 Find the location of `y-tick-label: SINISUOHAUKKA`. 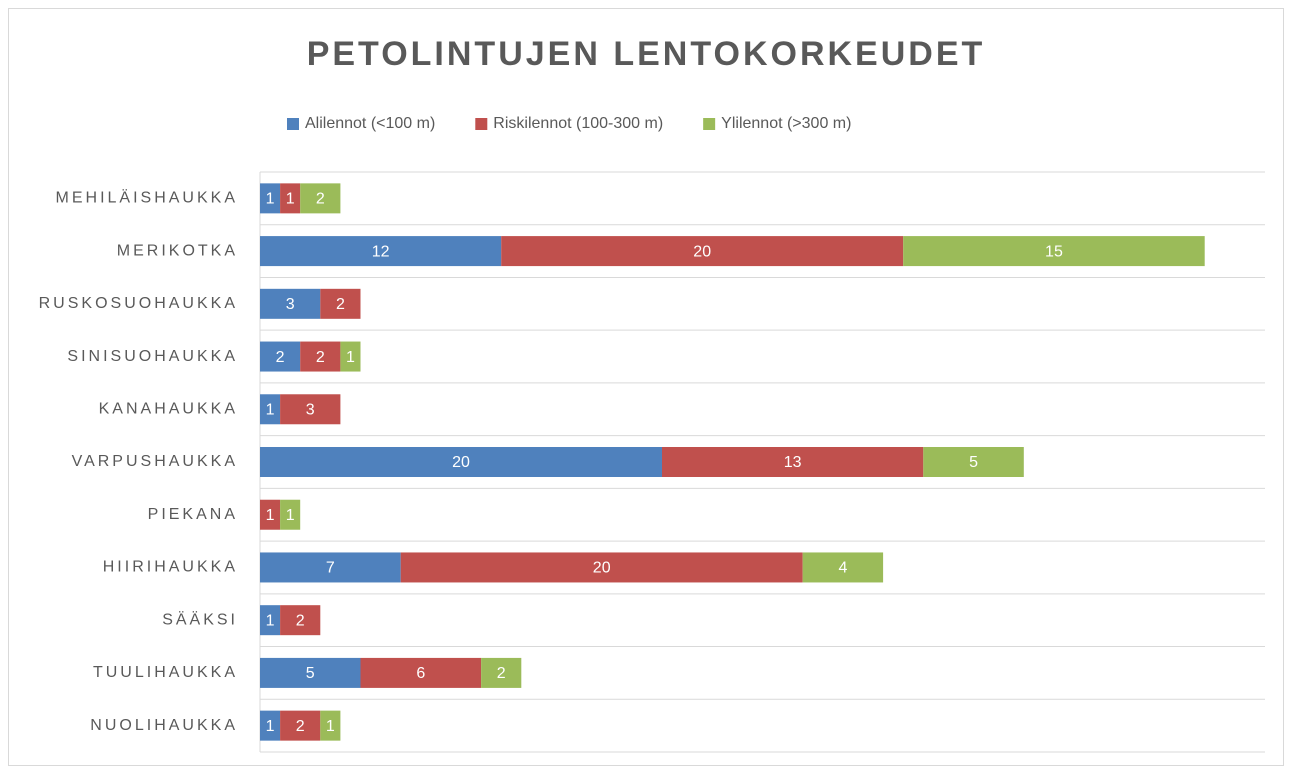

y-tick-label: SINISUOHAUKKA is located at coordinates (152, 356).